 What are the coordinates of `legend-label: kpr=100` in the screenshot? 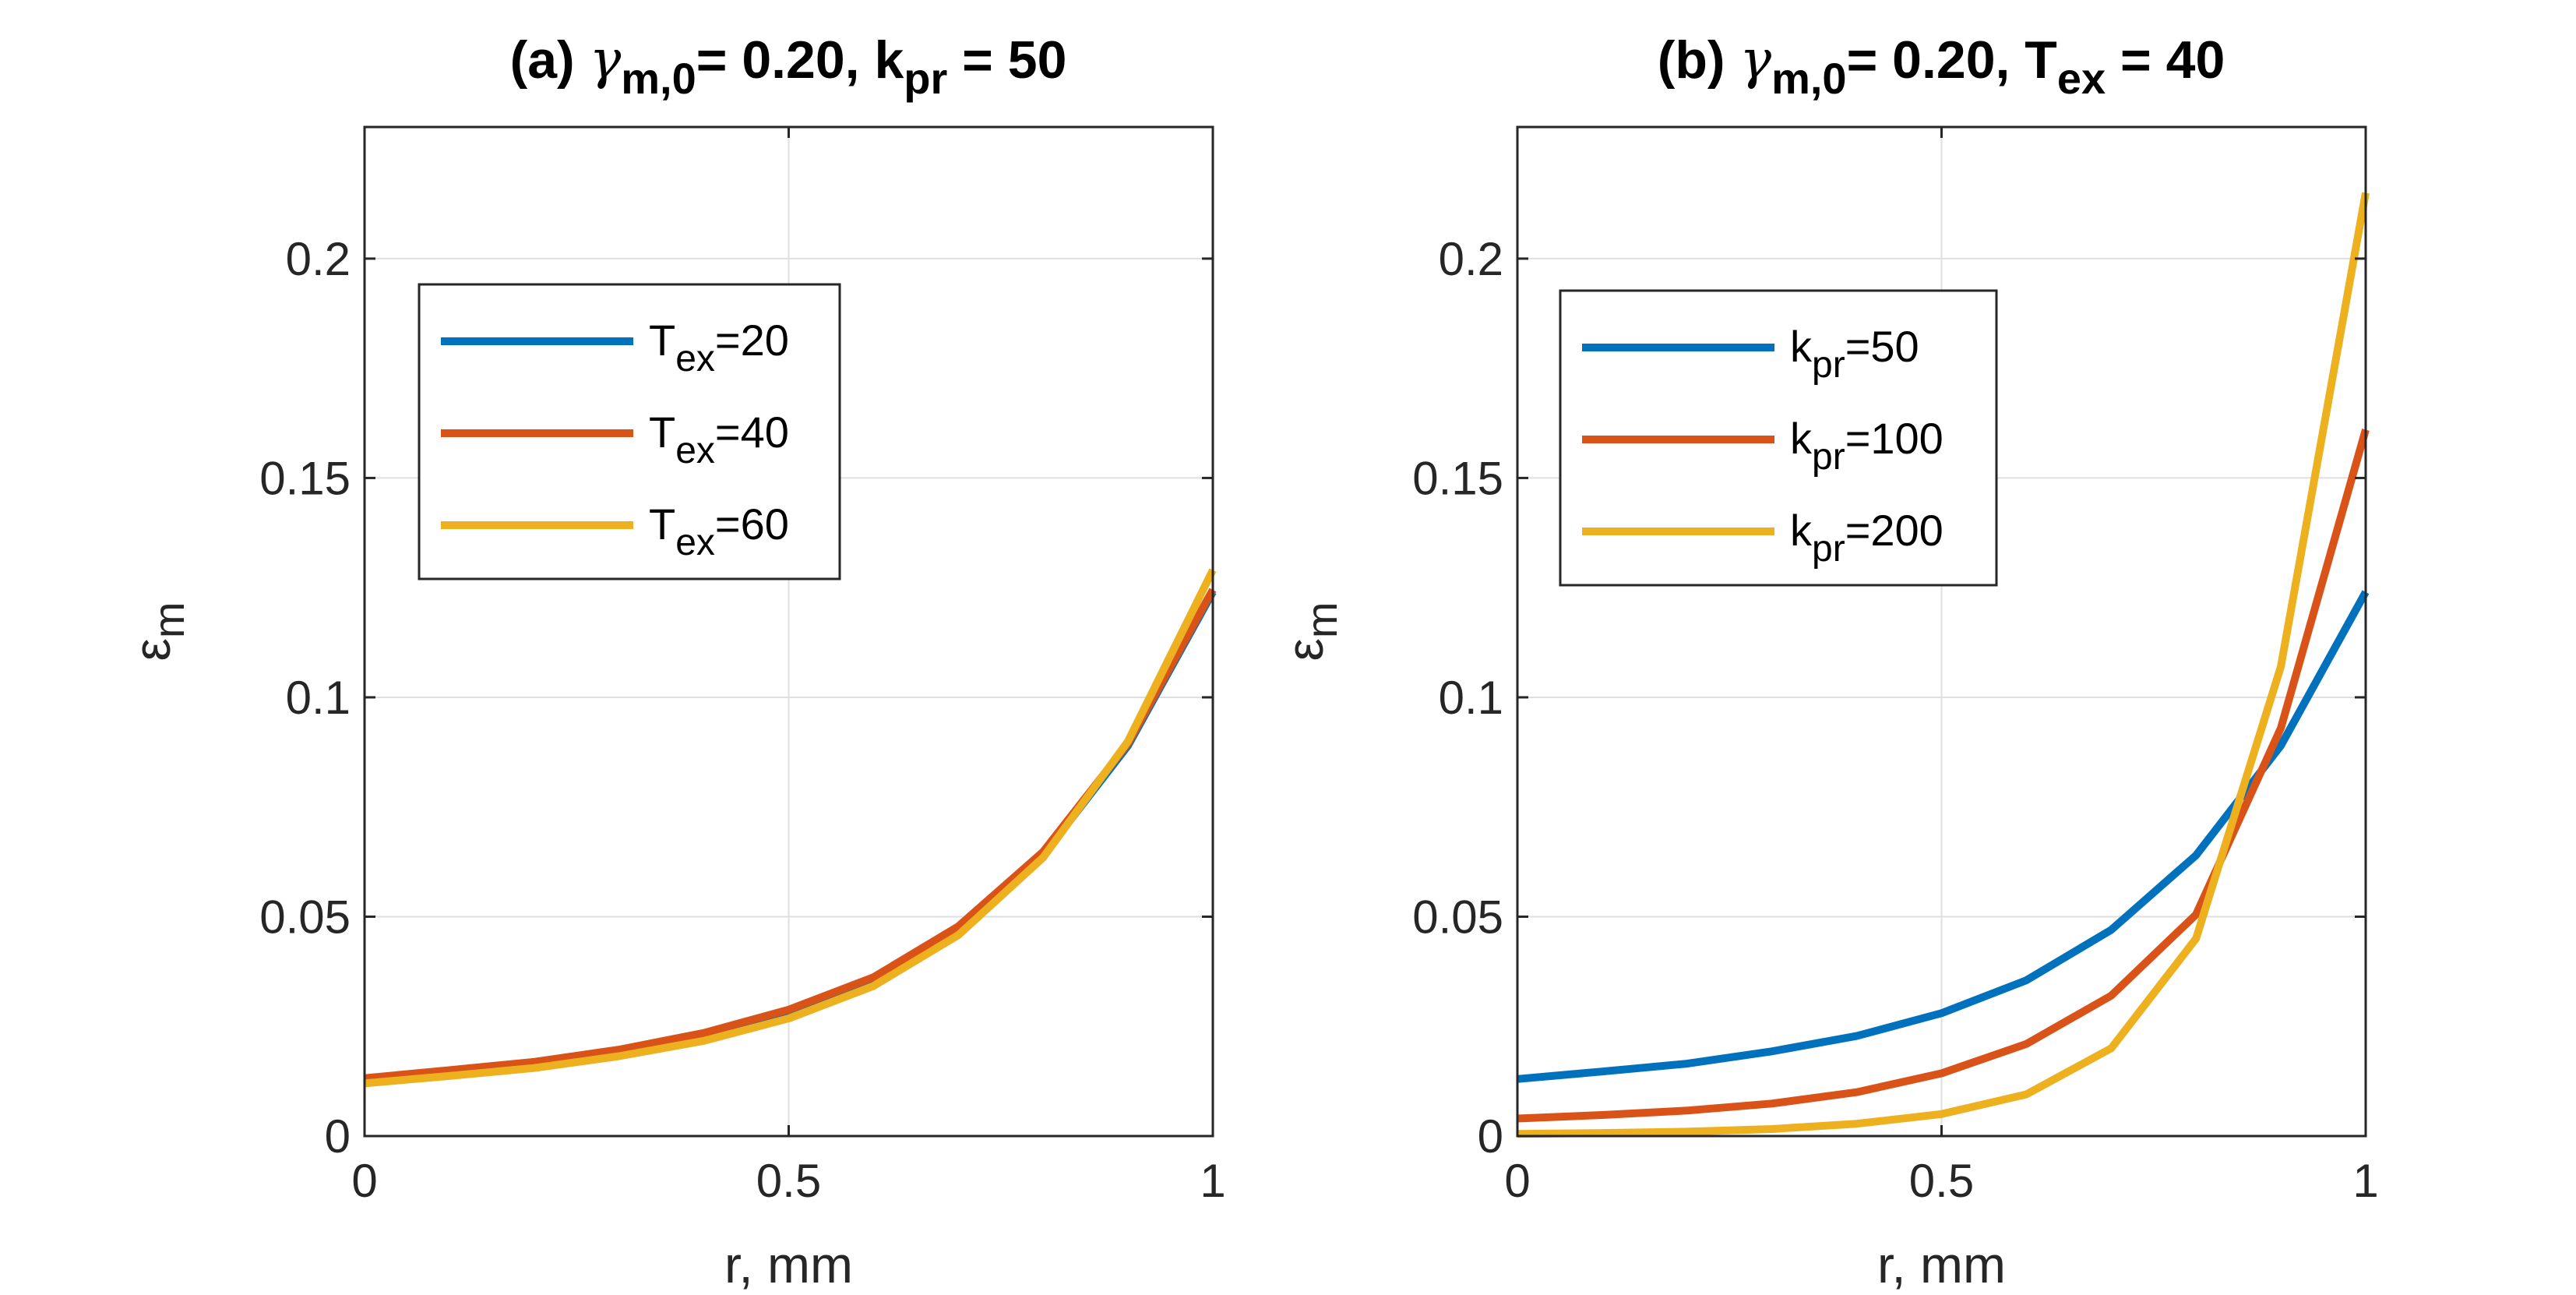 It's located at (1867, 446).